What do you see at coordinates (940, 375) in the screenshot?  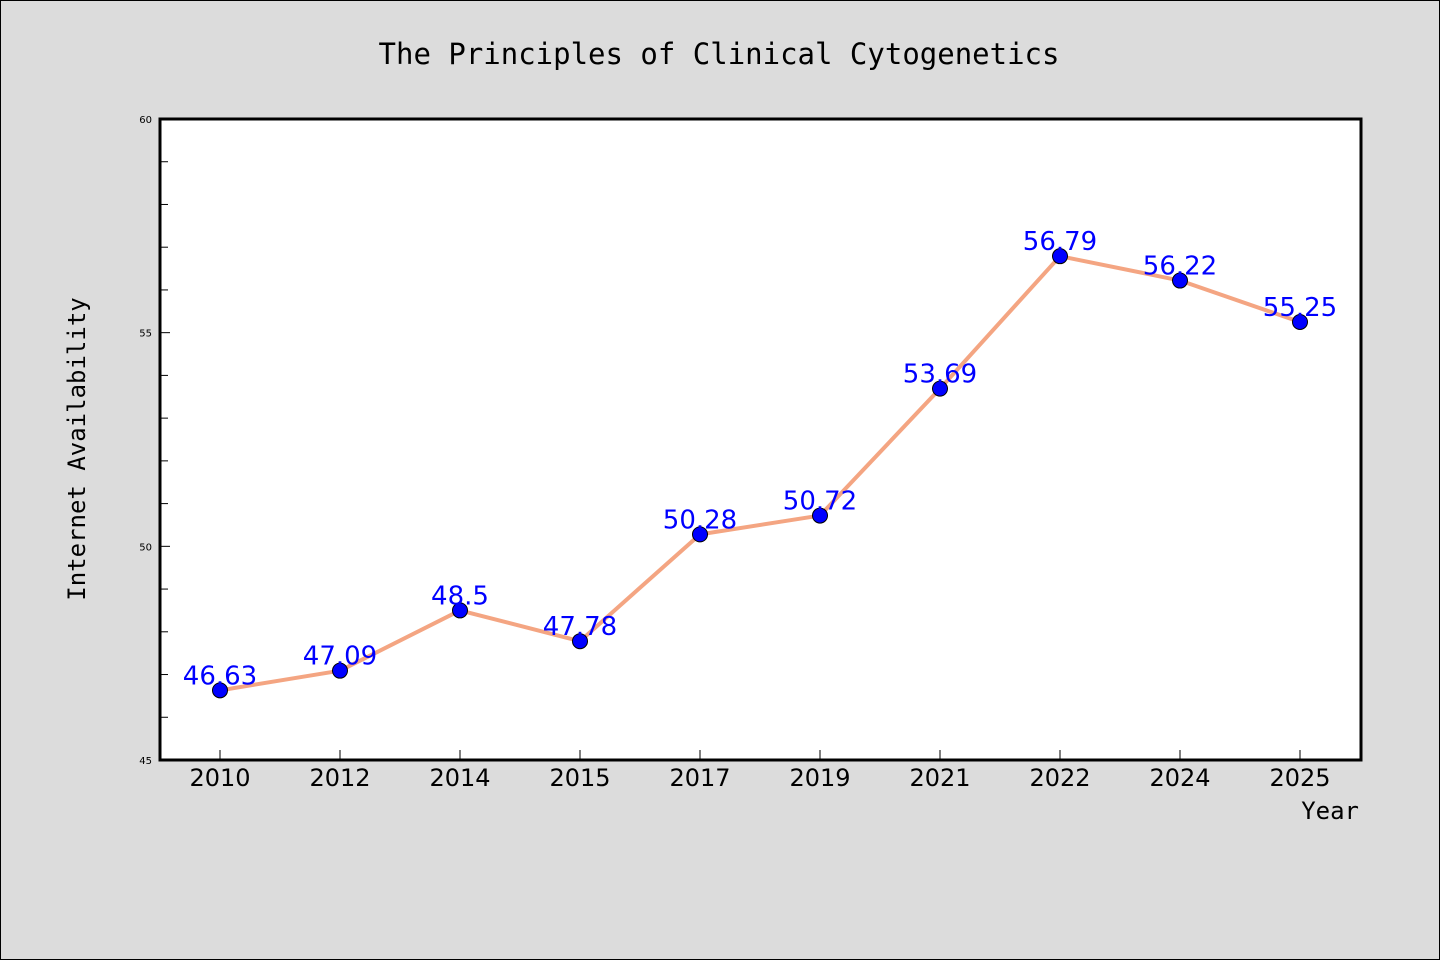 I see `data-label: 53.69` at bounding box center [940, 375].